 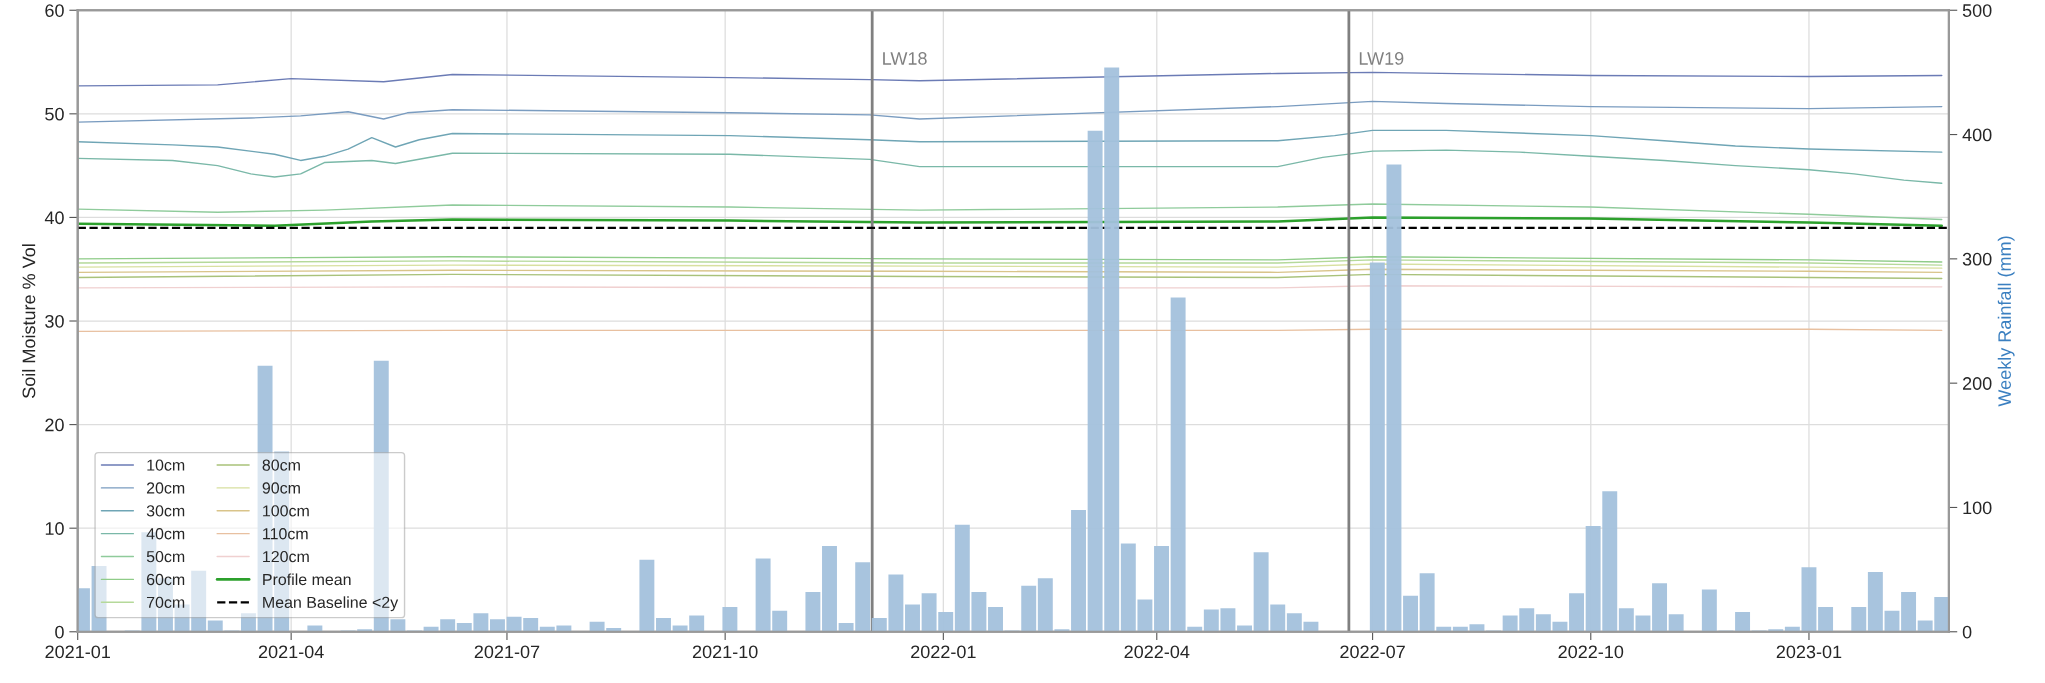 What do you see at coordinates (725, 652) in the screenshot?
I see `x-tick-label: 2021-10` at bounding box center [725, 652].